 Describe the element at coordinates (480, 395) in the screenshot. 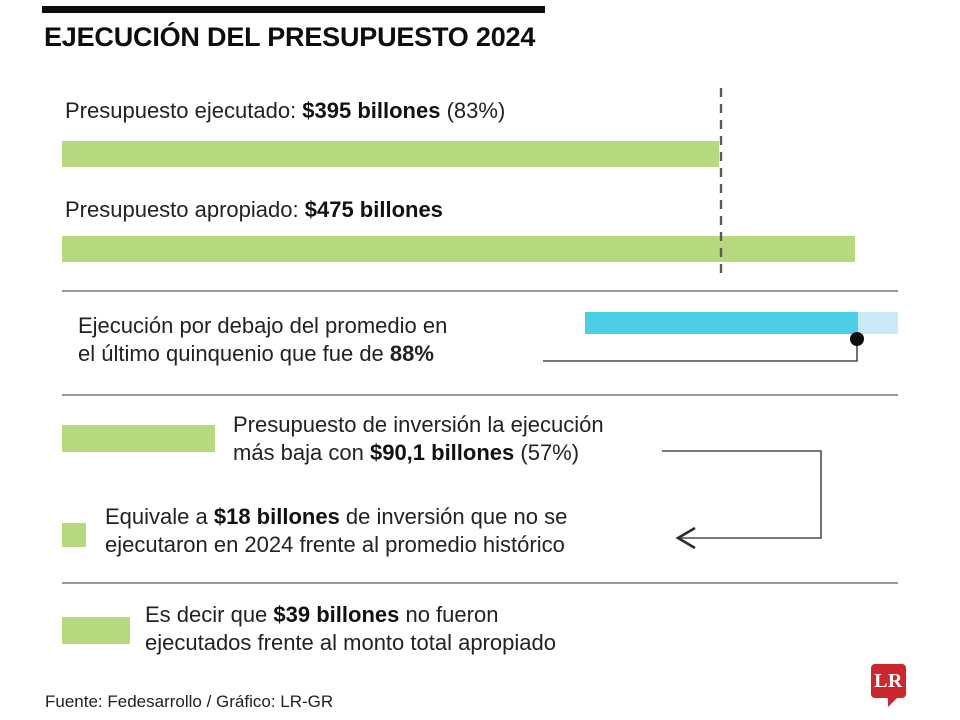

I see `divider-middle` at that location.